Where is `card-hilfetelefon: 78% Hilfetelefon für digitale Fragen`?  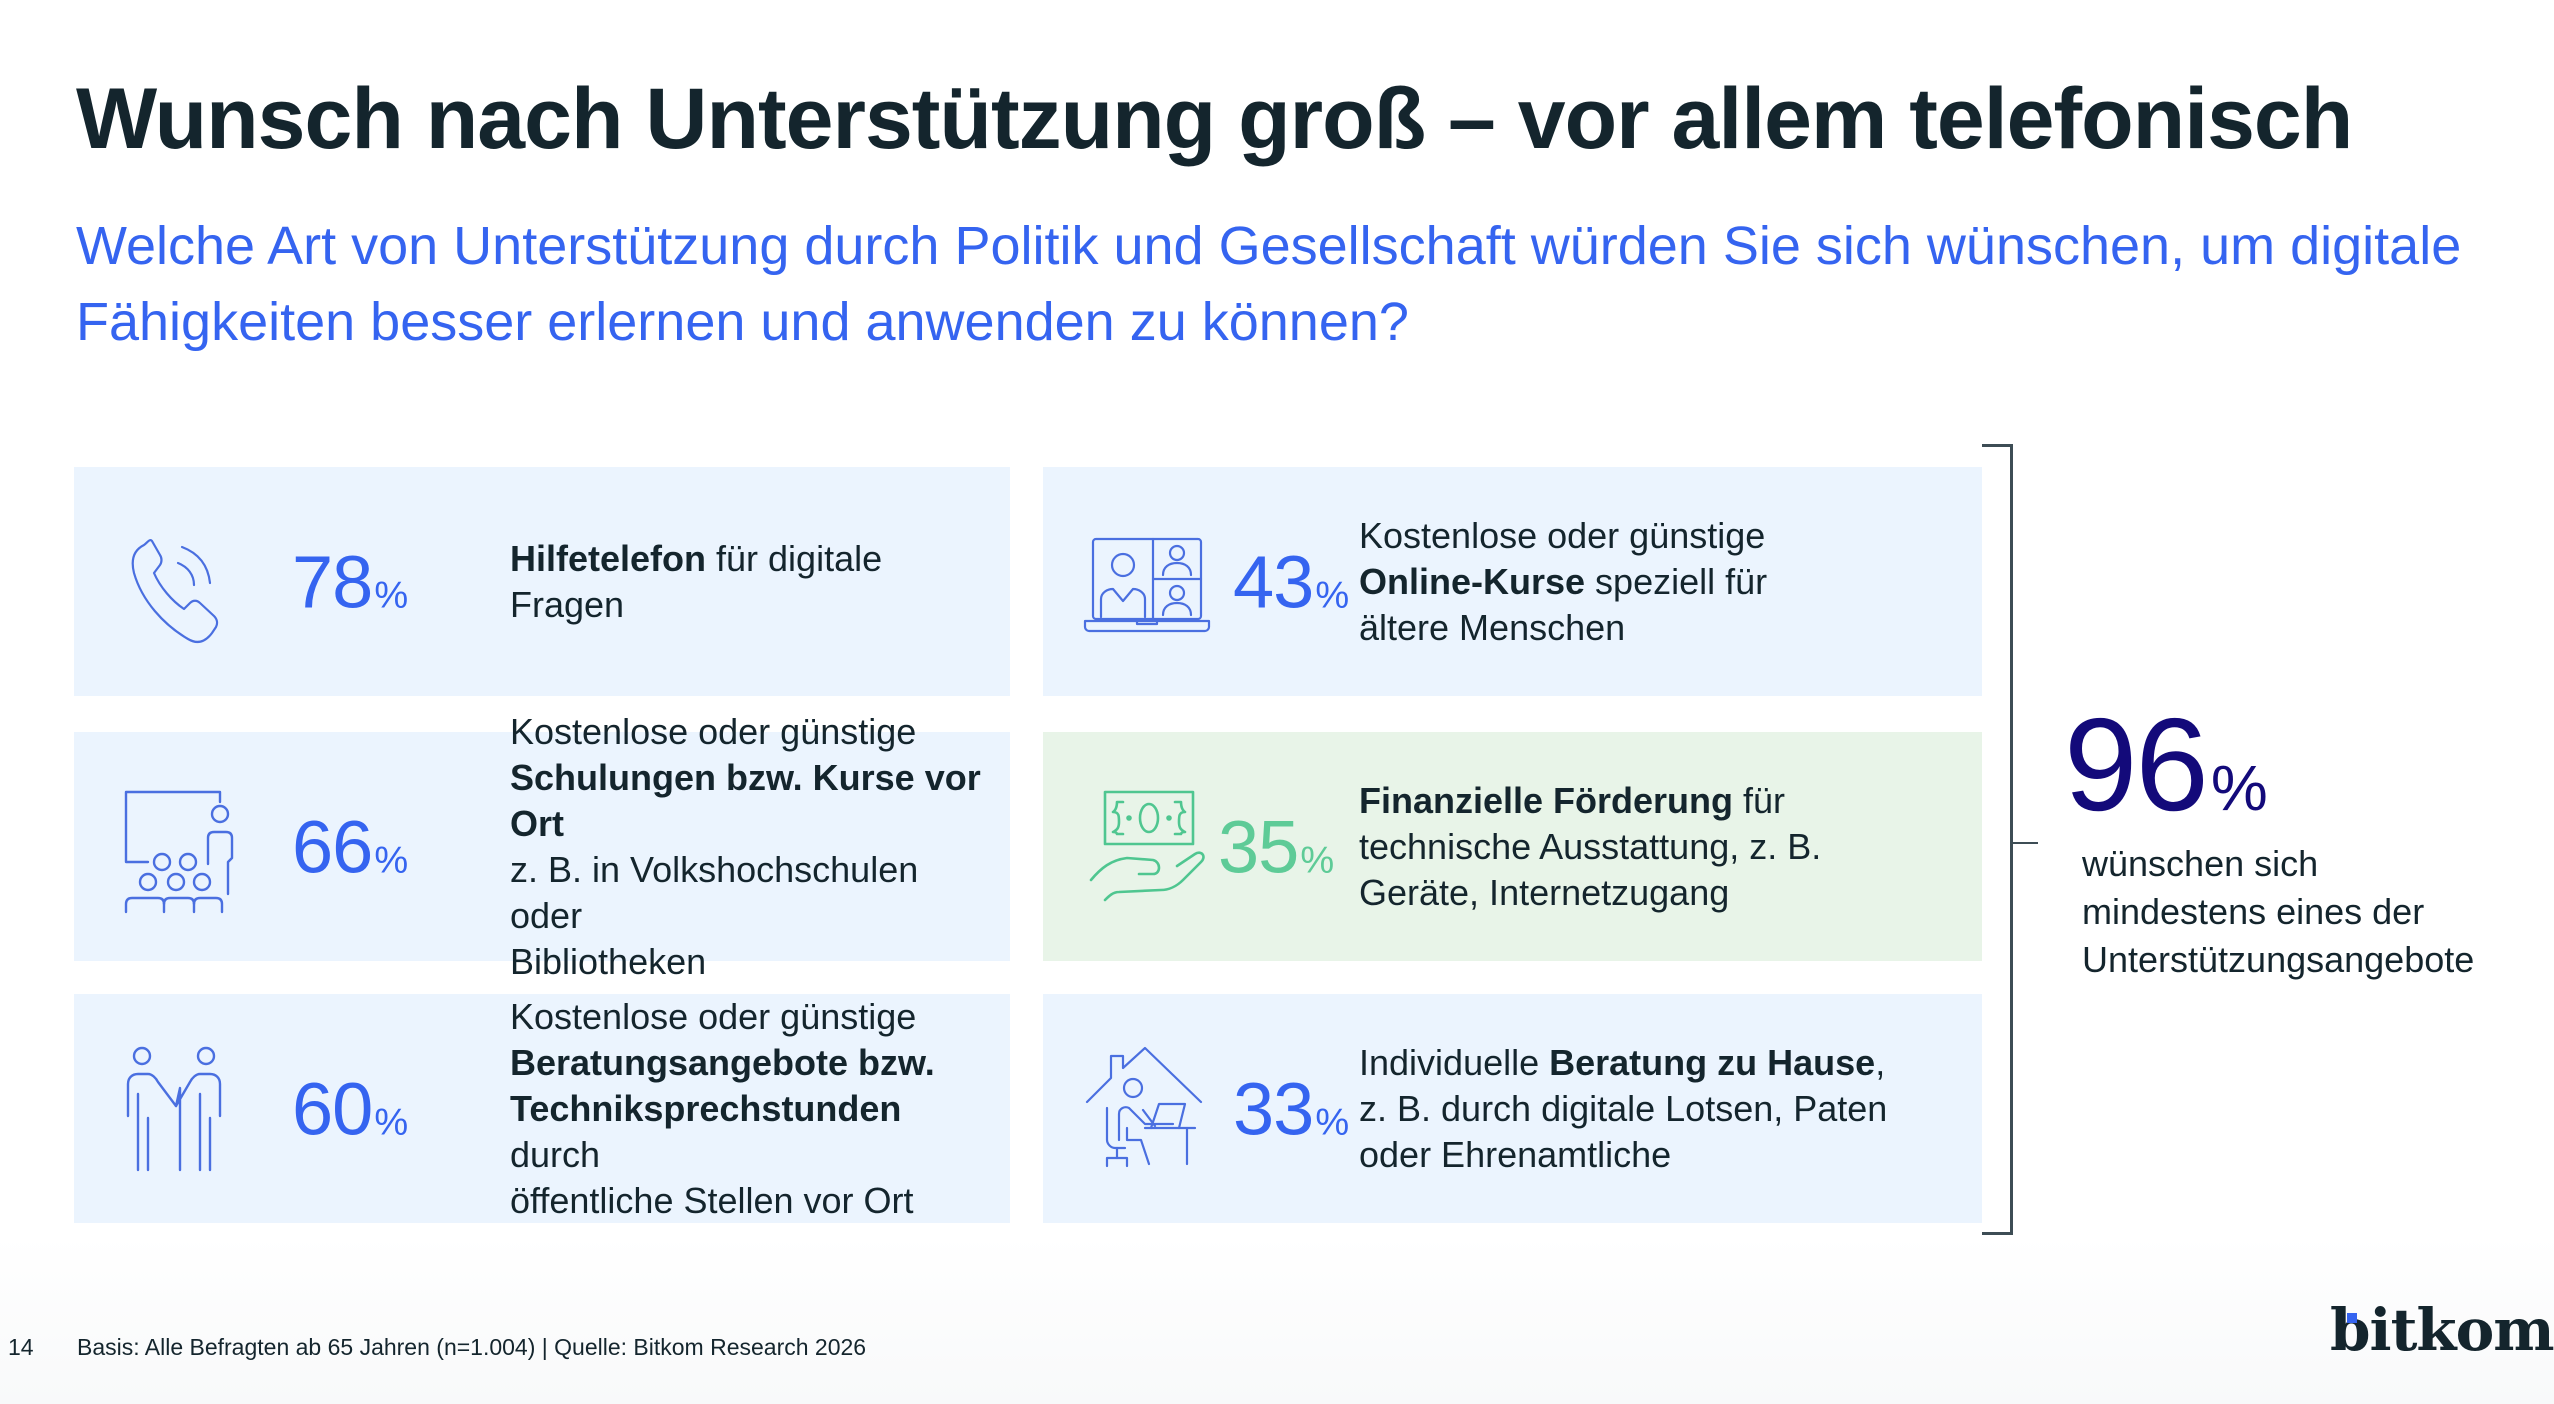
card-hilfetelefon: 78% Hilfetelefon für digitale Fragen is located at coordinates (542, 581).